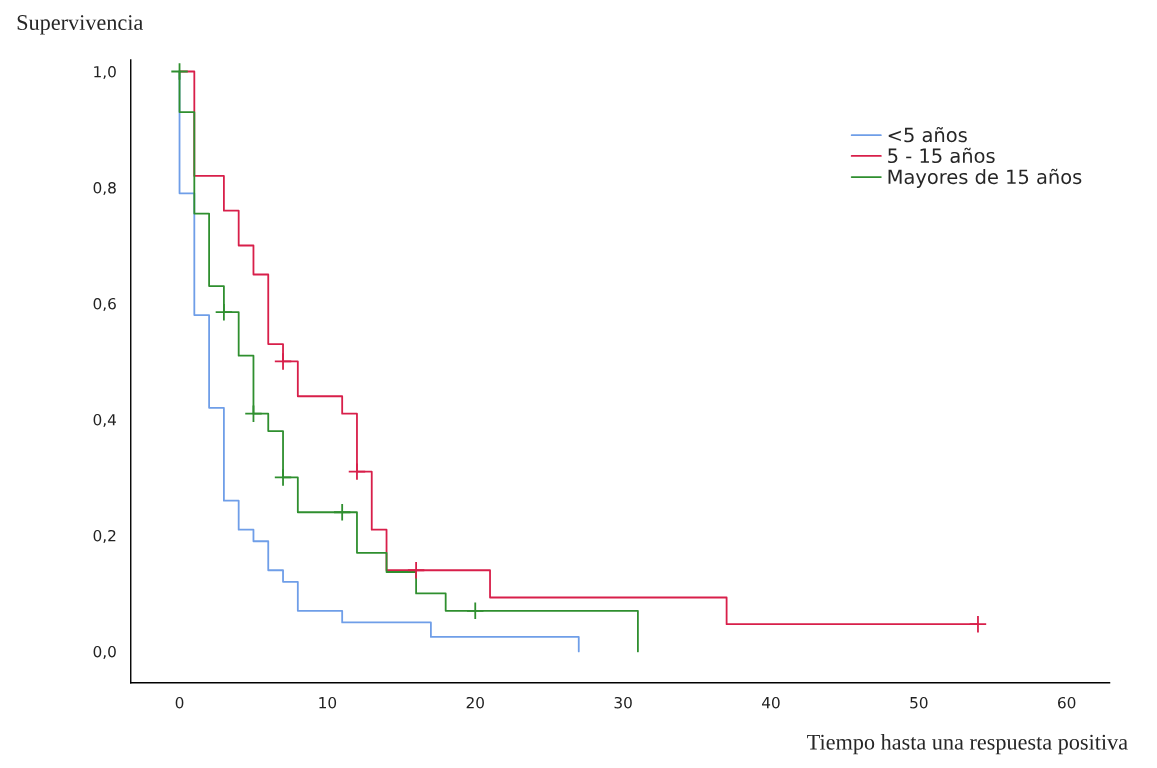 The width and height of the screenshot is (1157, 768). I want to click on x-tick-label: 0, so click(179, 702).